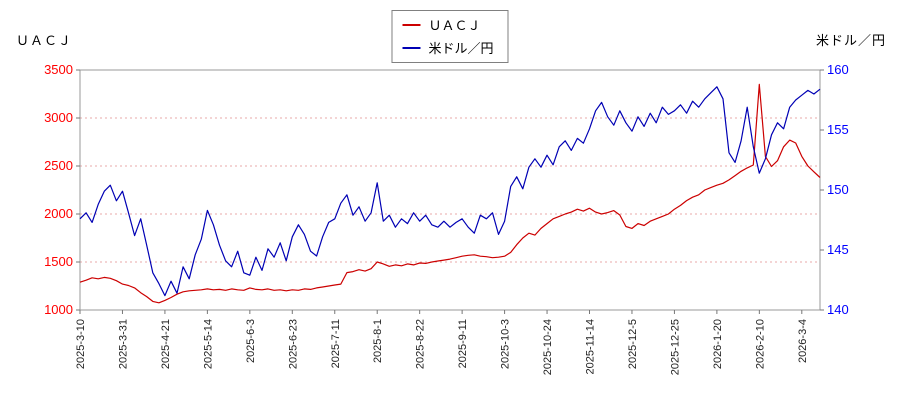  Describe the element at coordinates (58, 261) in the screenshot. I see `left-axis-tick-label: 1500` at that location.